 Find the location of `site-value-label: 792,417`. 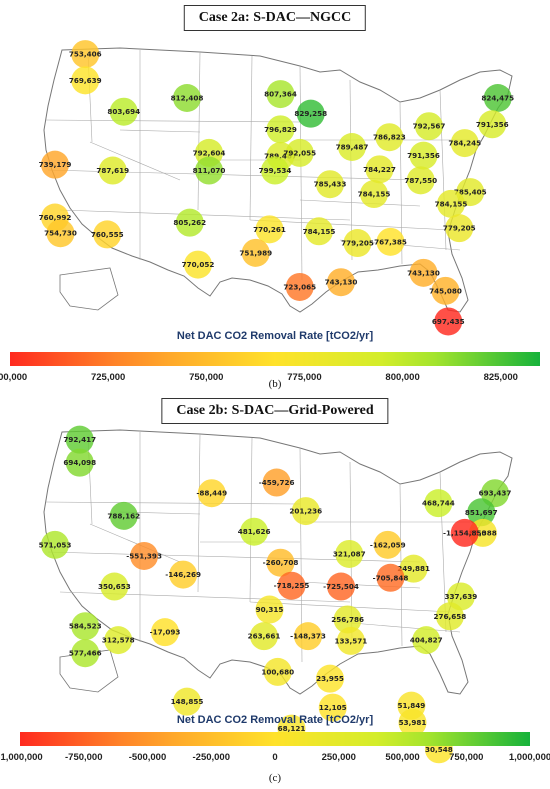

site-value-label: 792,417 is located at coordinates (79, 439).